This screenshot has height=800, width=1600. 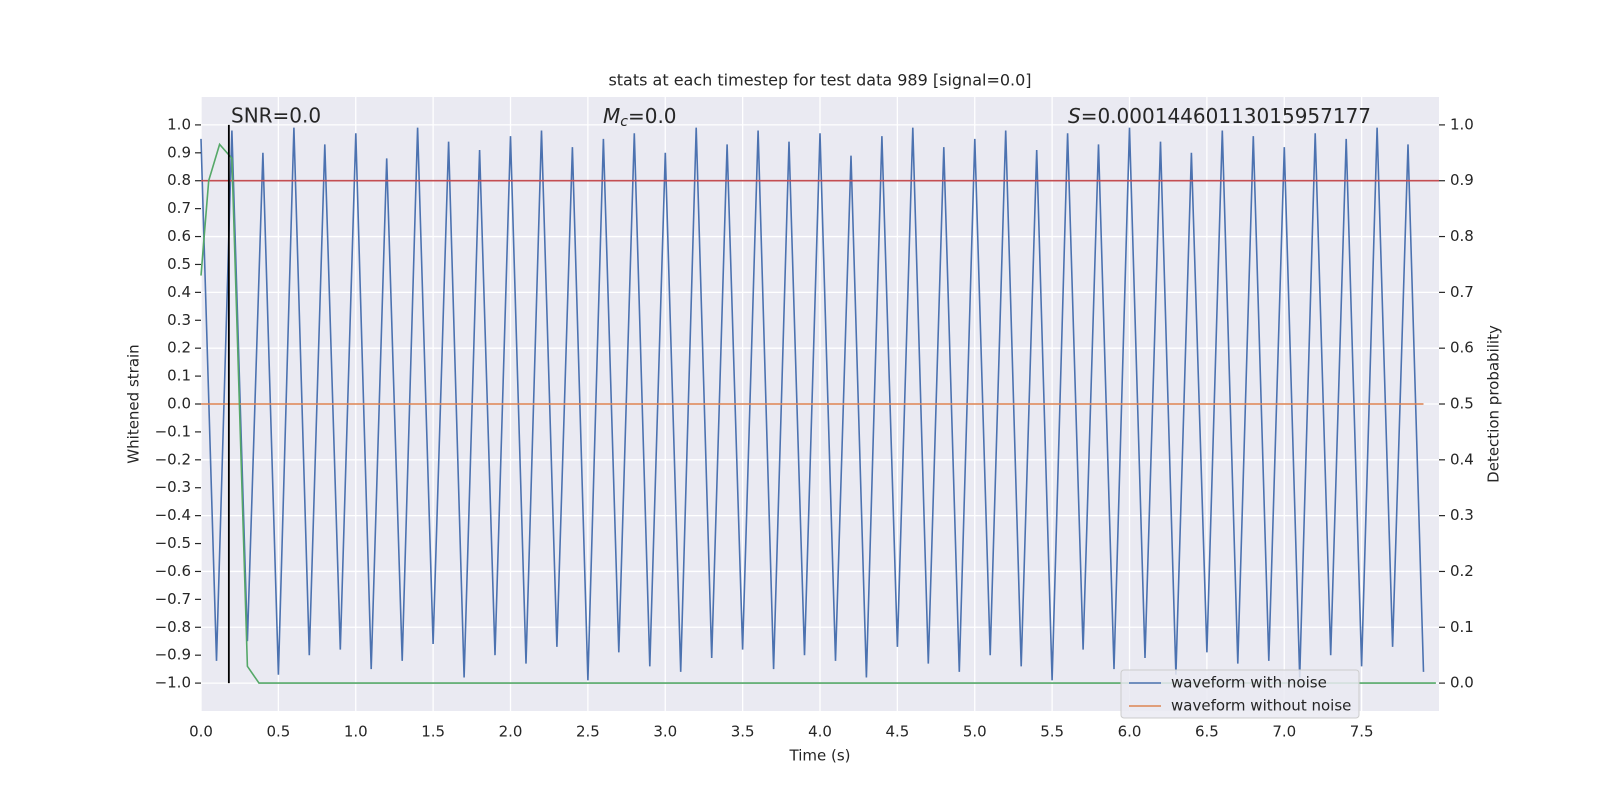 What do you see at coordinates (1462, 124) in the screenshot?
I see `y2-tick-label: 1.0` at bounding box center [1462, 124].